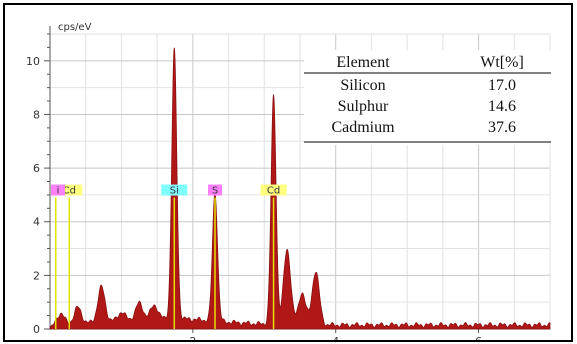 The image size is (577, 344). Describe the element at coordinates (502, 127) in the screenshot. I see `table-cell-wt: 37.6` at that location.